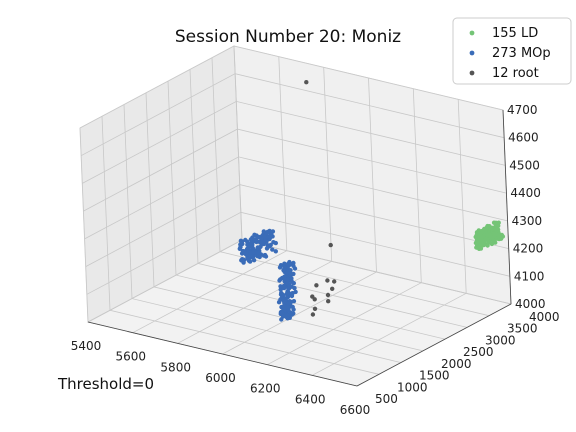  I want to click on x-tick-label: 5400, so click(86, 346).